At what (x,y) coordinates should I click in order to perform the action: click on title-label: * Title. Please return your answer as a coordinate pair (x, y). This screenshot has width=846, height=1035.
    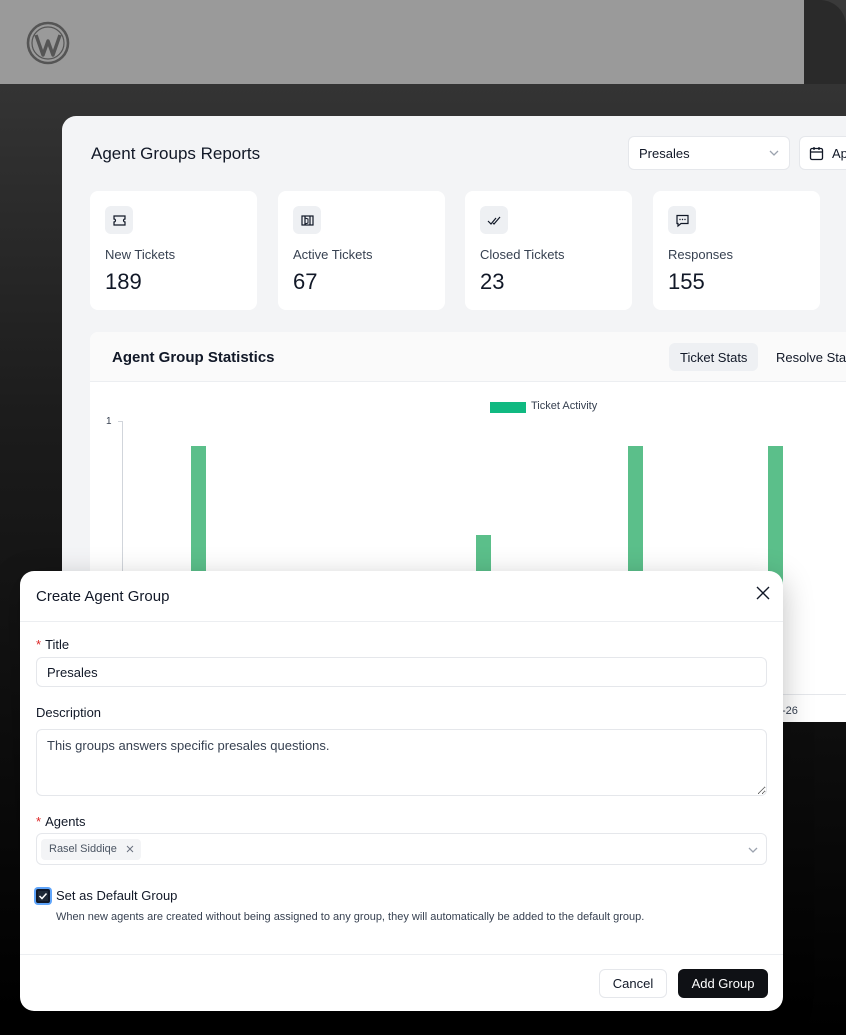
    Looking at the image, I should click on (53, 644).